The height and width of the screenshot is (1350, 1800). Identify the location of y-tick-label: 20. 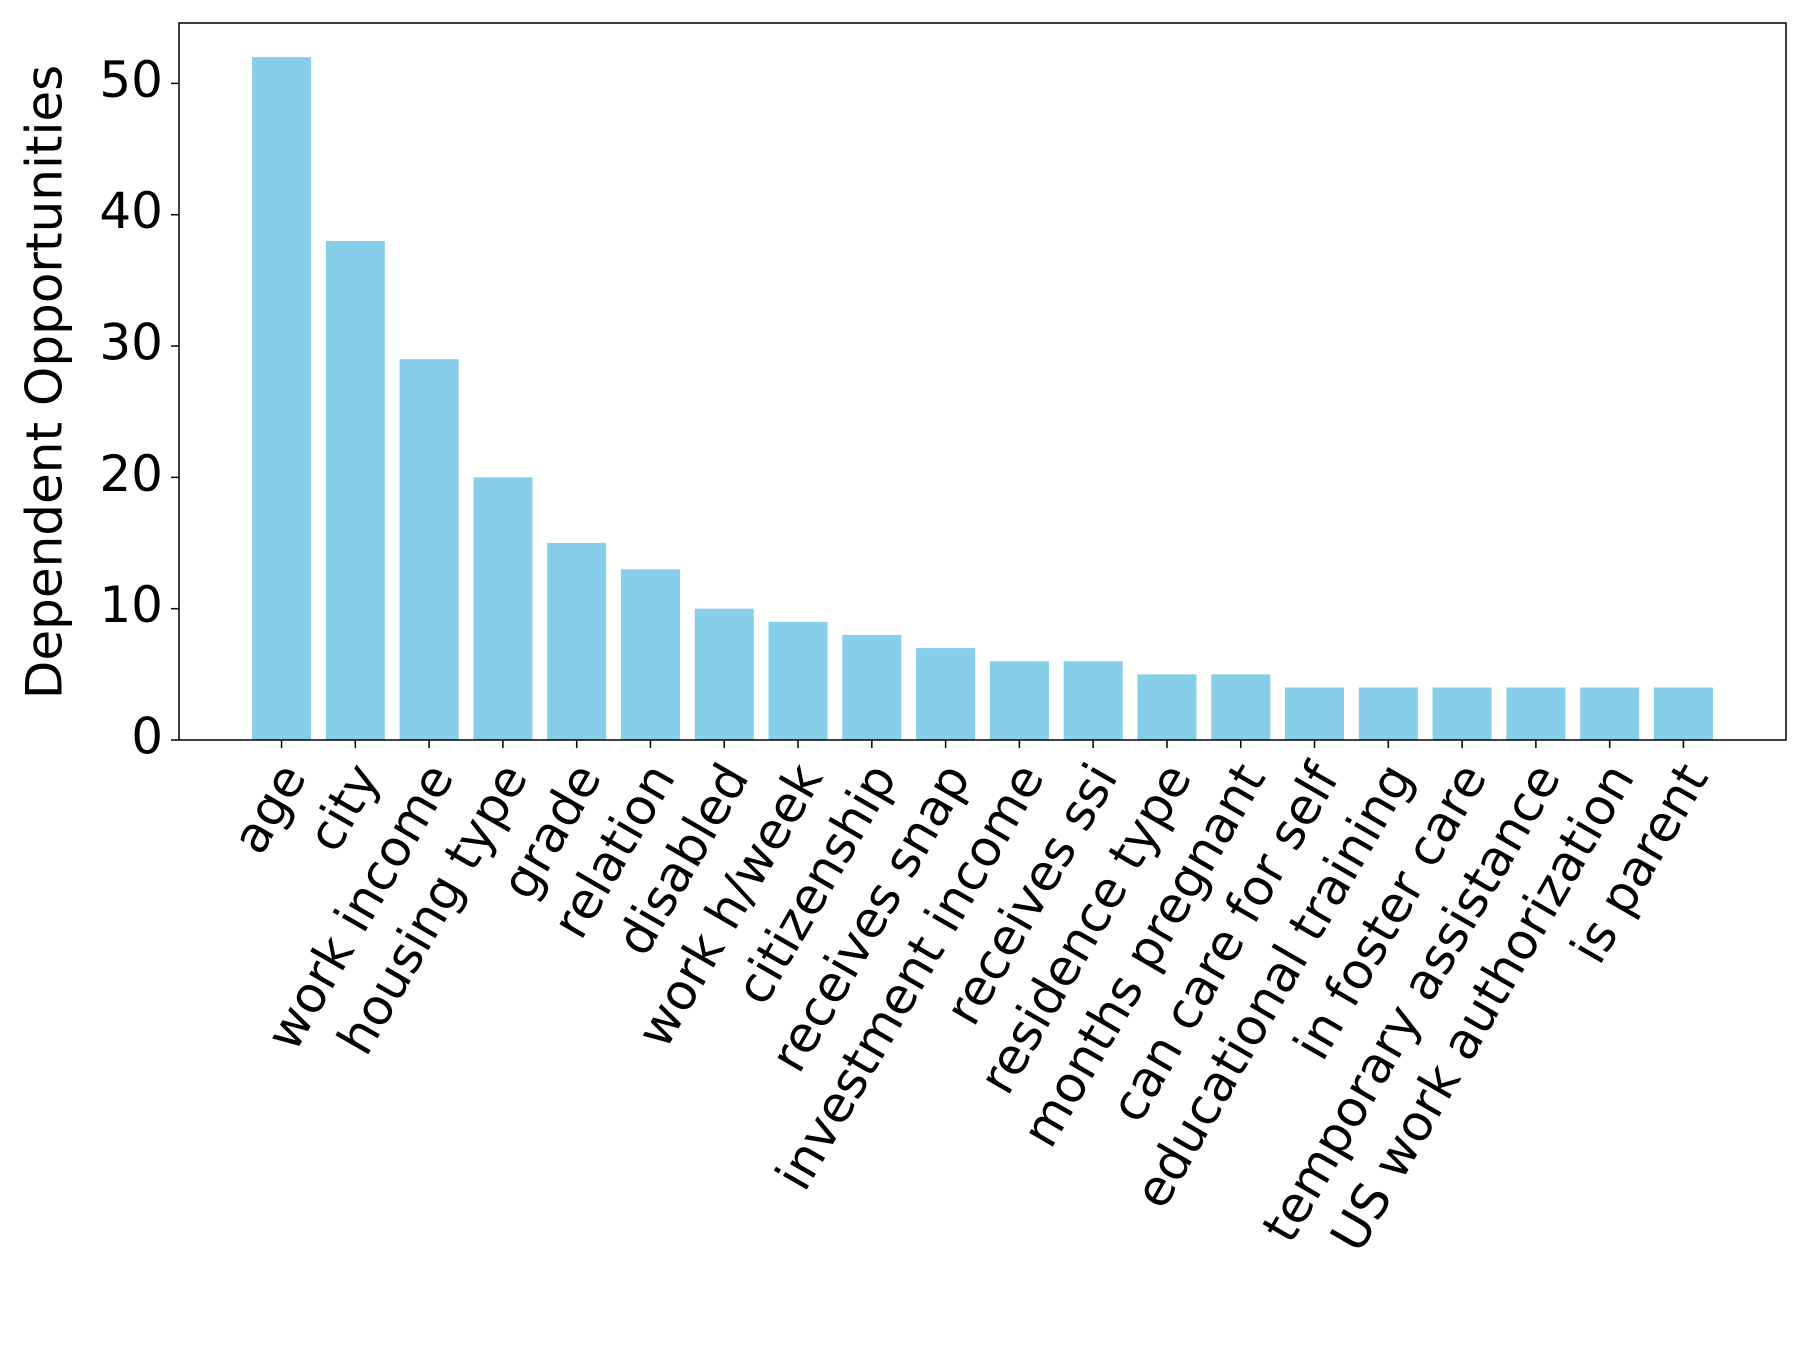
(131, 474).